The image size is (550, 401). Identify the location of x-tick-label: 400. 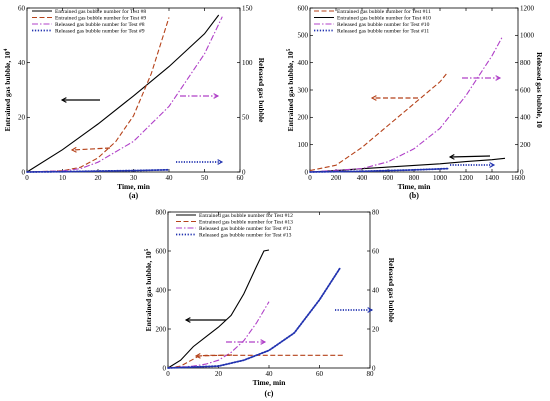
(362, 178).